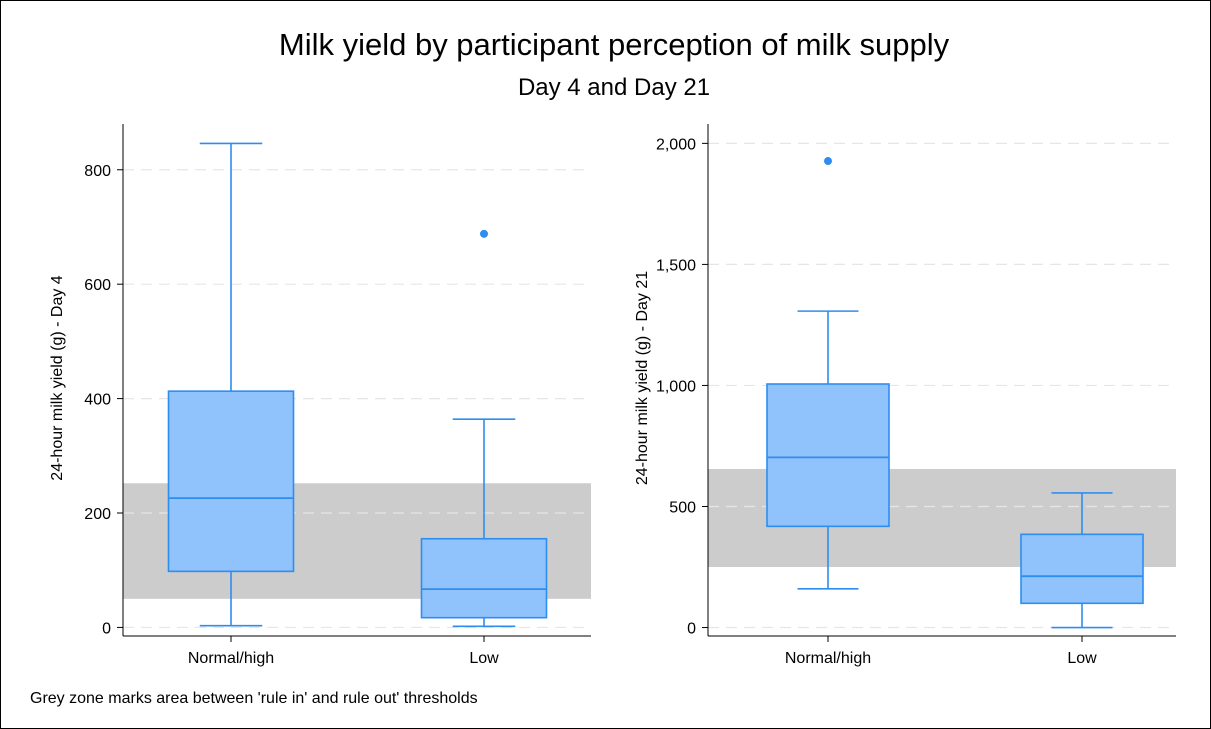 The image size is (1211, 729). I want to click on y-axis-label: 24-hour milk yield (g) - Day 4, so click(57, 378).